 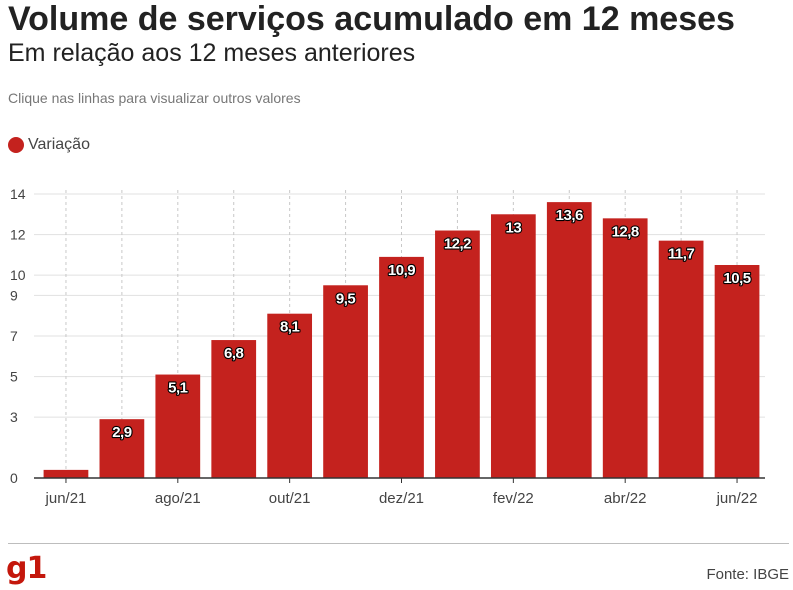 What do you see at coordinates (290, 327) in the screenshot?
I see `bar-value-label: 8,1` at bounding box center [290, 327].